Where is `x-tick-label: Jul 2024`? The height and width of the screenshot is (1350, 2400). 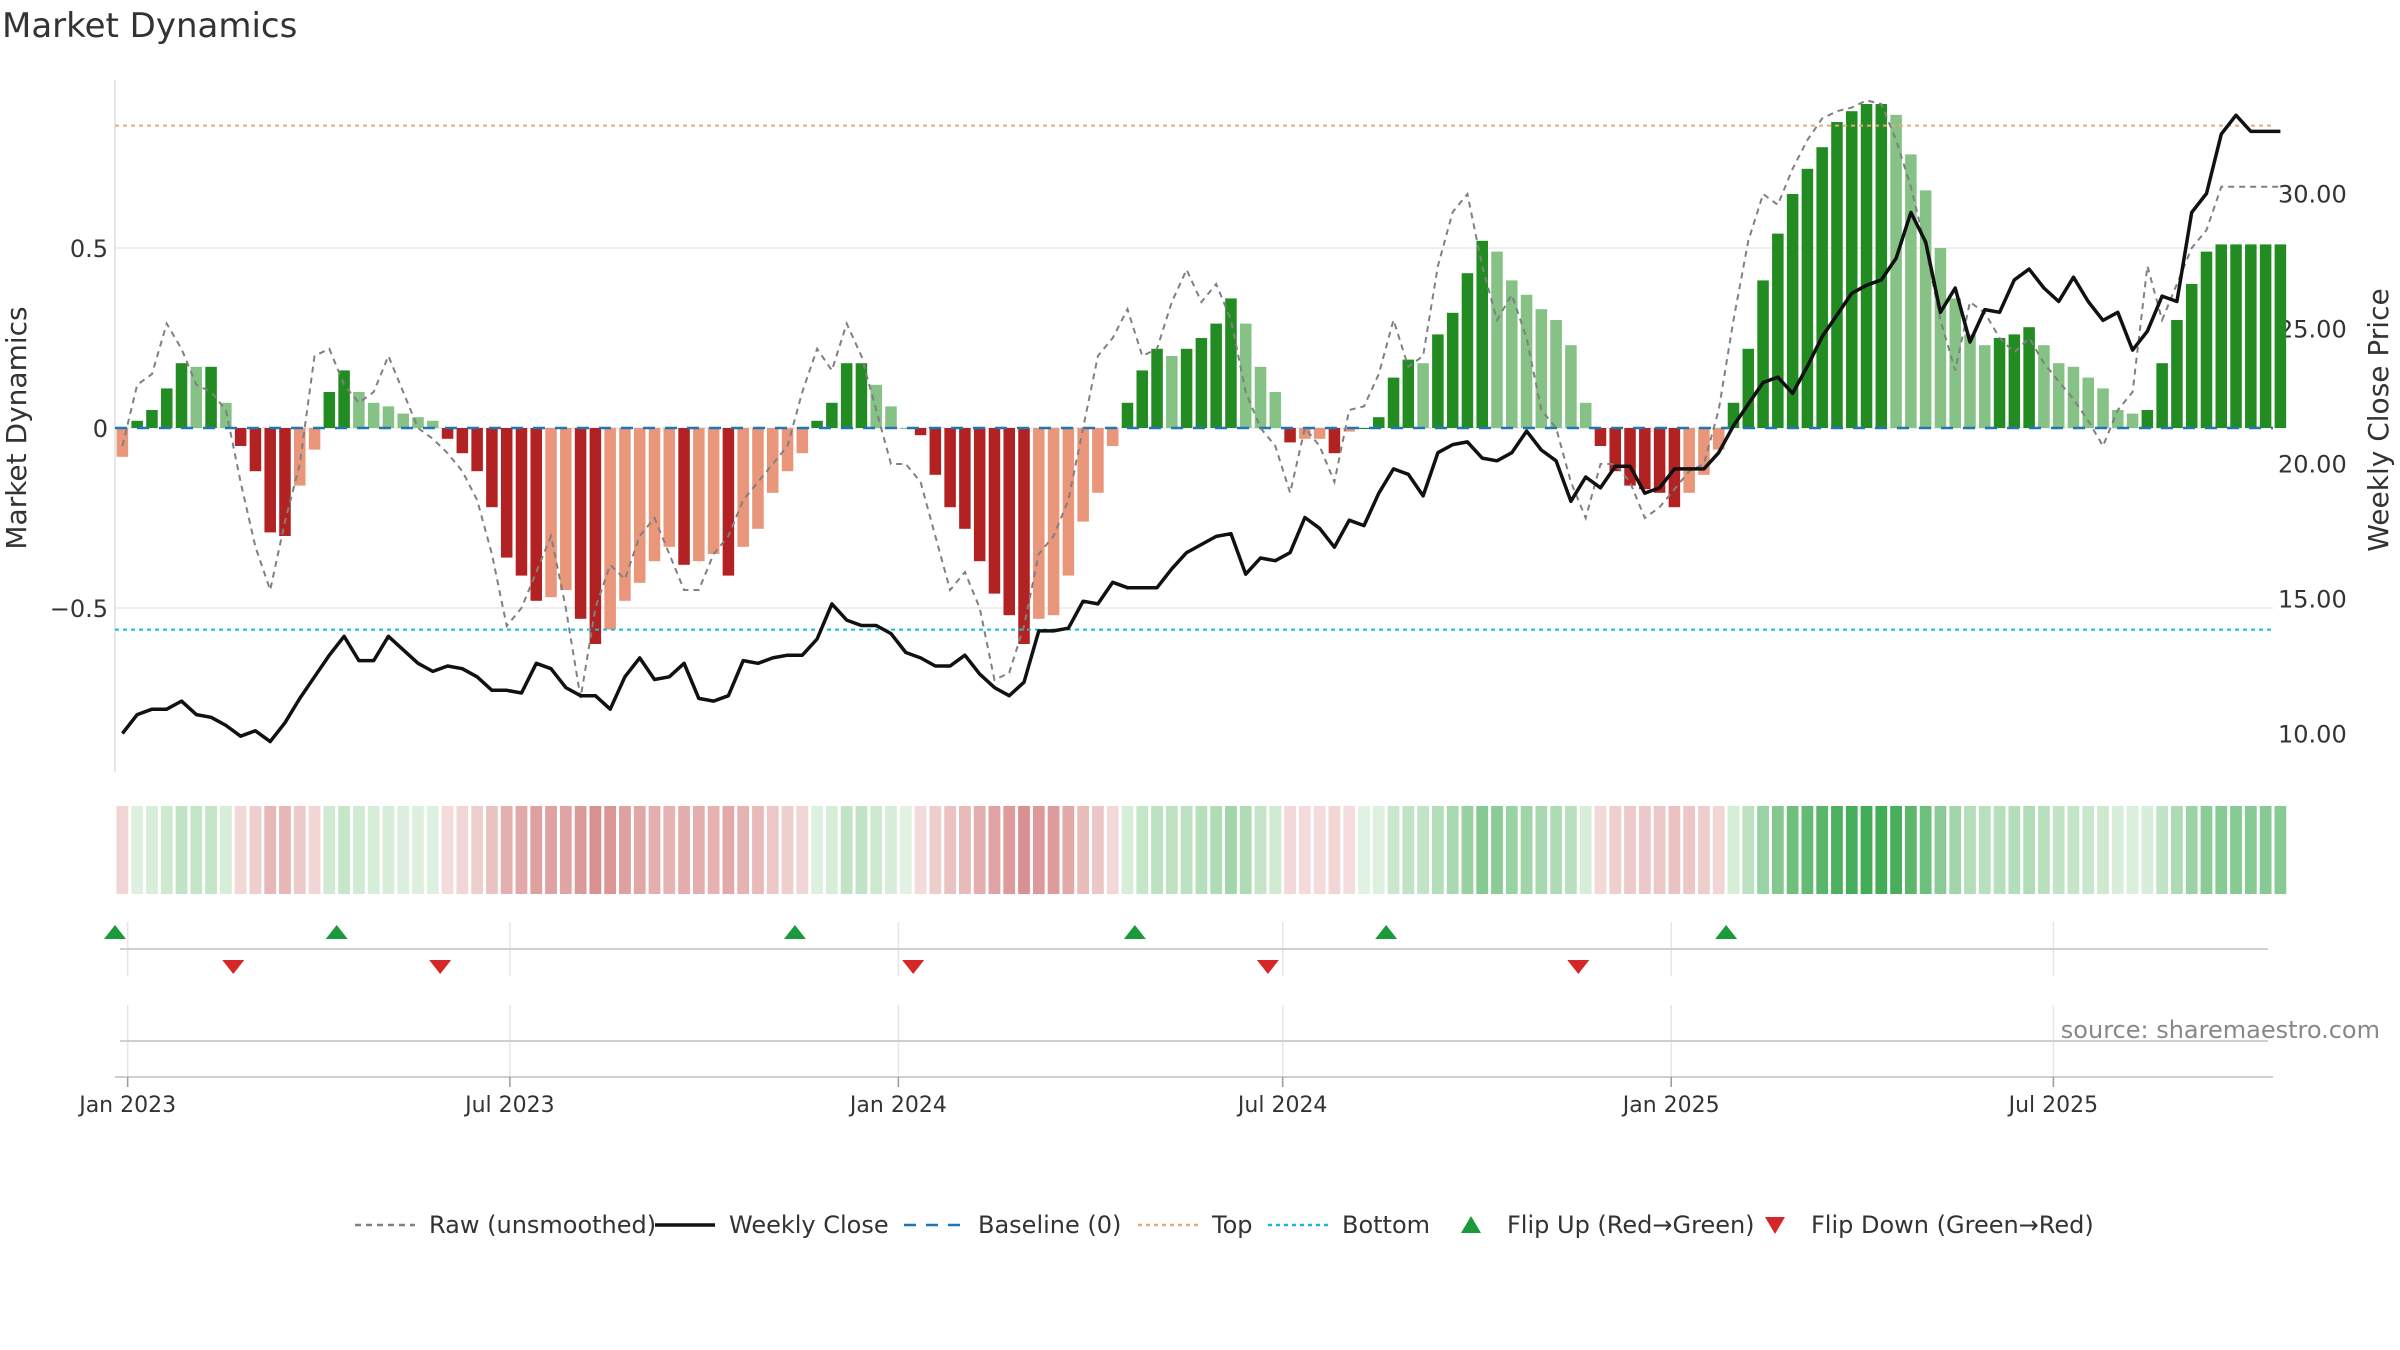 x-tick-label: Jul 2024 is located at coordinates (1282, 1105).